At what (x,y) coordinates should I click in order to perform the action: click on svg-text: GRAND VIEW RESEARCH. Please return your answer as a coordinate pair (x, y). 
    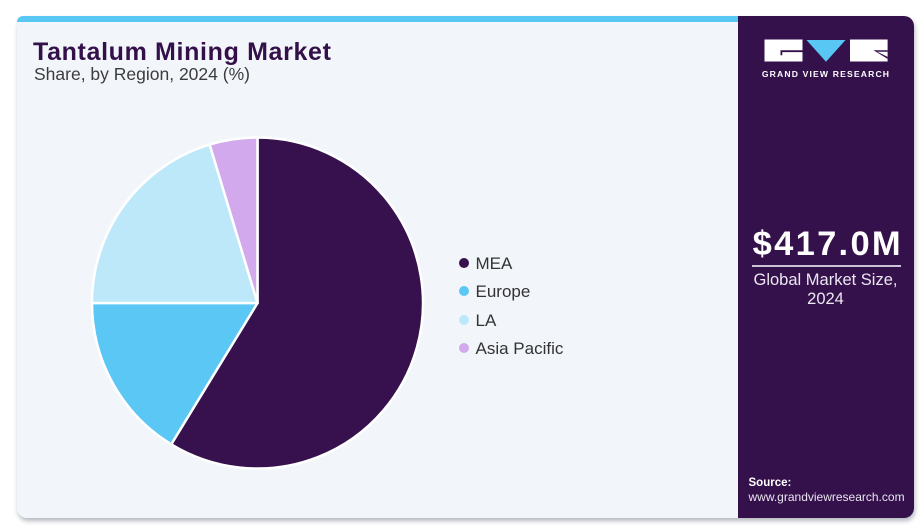
    Looking at the image, I should click on (826, 74).